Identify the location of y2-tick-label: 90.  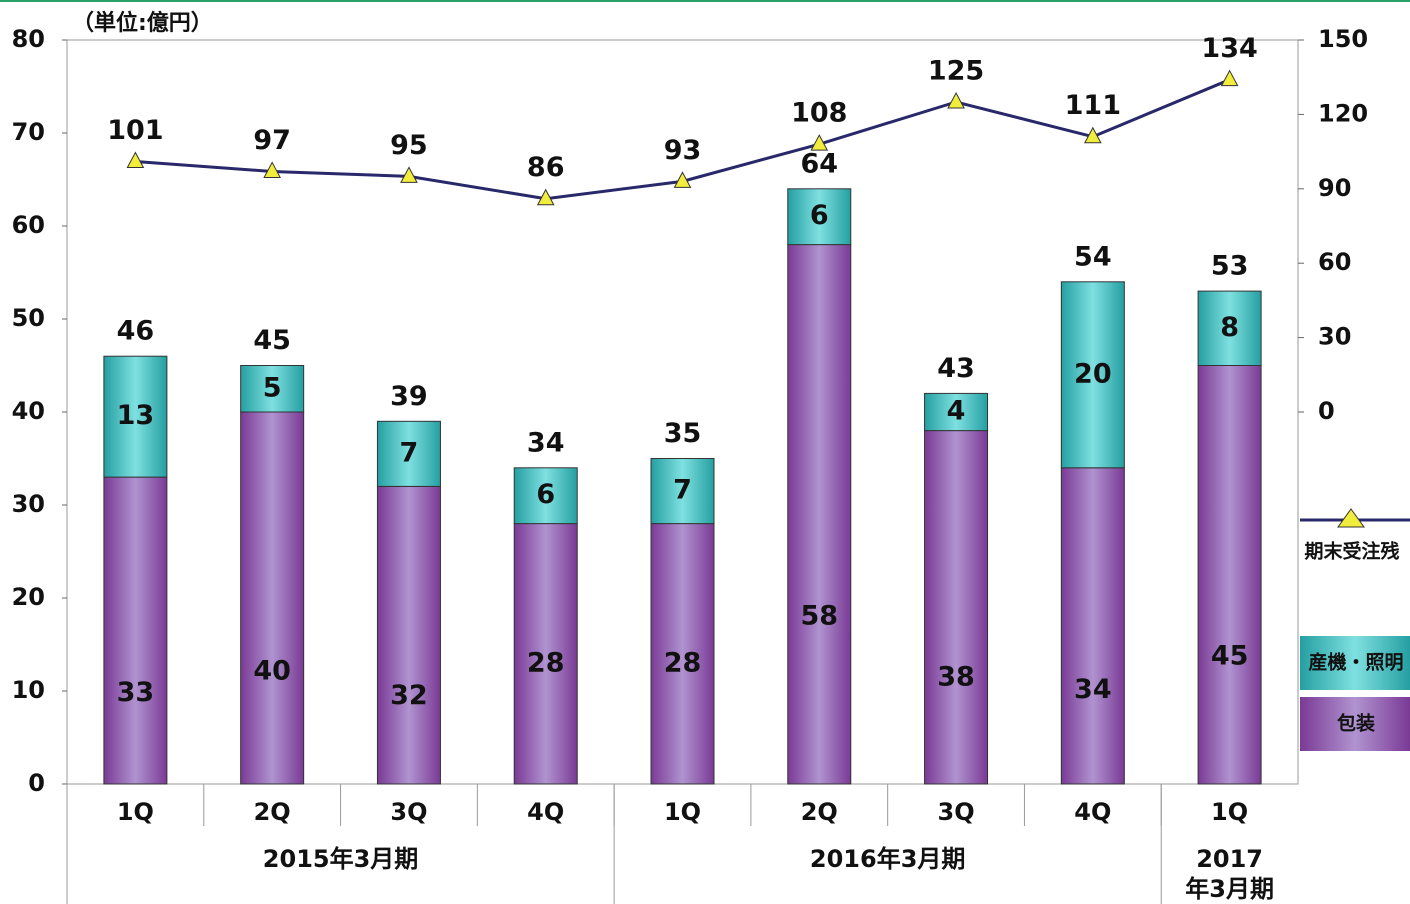
(1334, 188).